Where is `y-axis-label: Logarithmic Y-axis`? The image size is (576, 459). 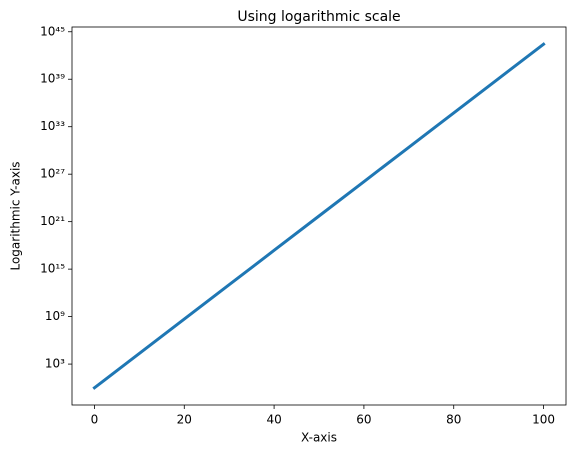 y-axis-label: Logarithmic Y-axis is located at coordinates (16, 215).